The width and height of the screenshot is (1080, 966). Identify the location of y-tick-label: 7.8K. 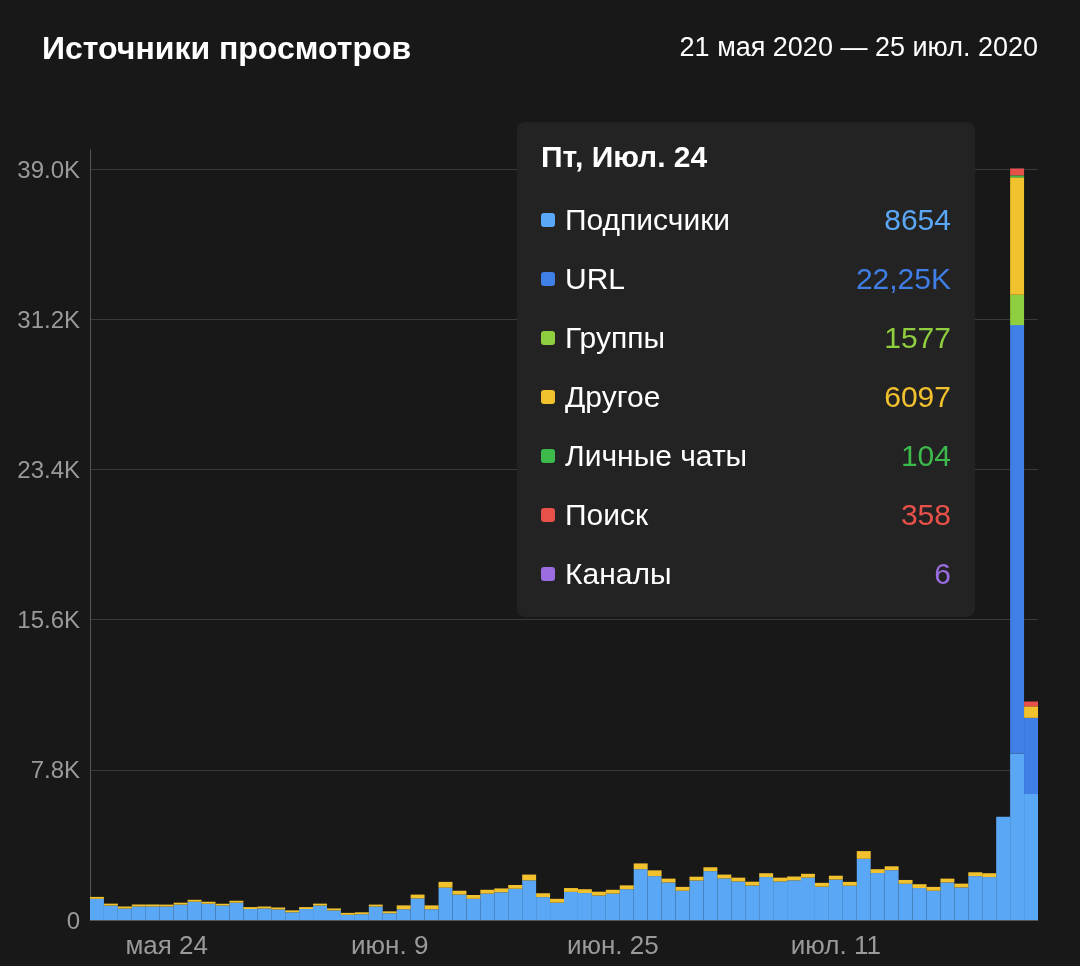
(55, 770).